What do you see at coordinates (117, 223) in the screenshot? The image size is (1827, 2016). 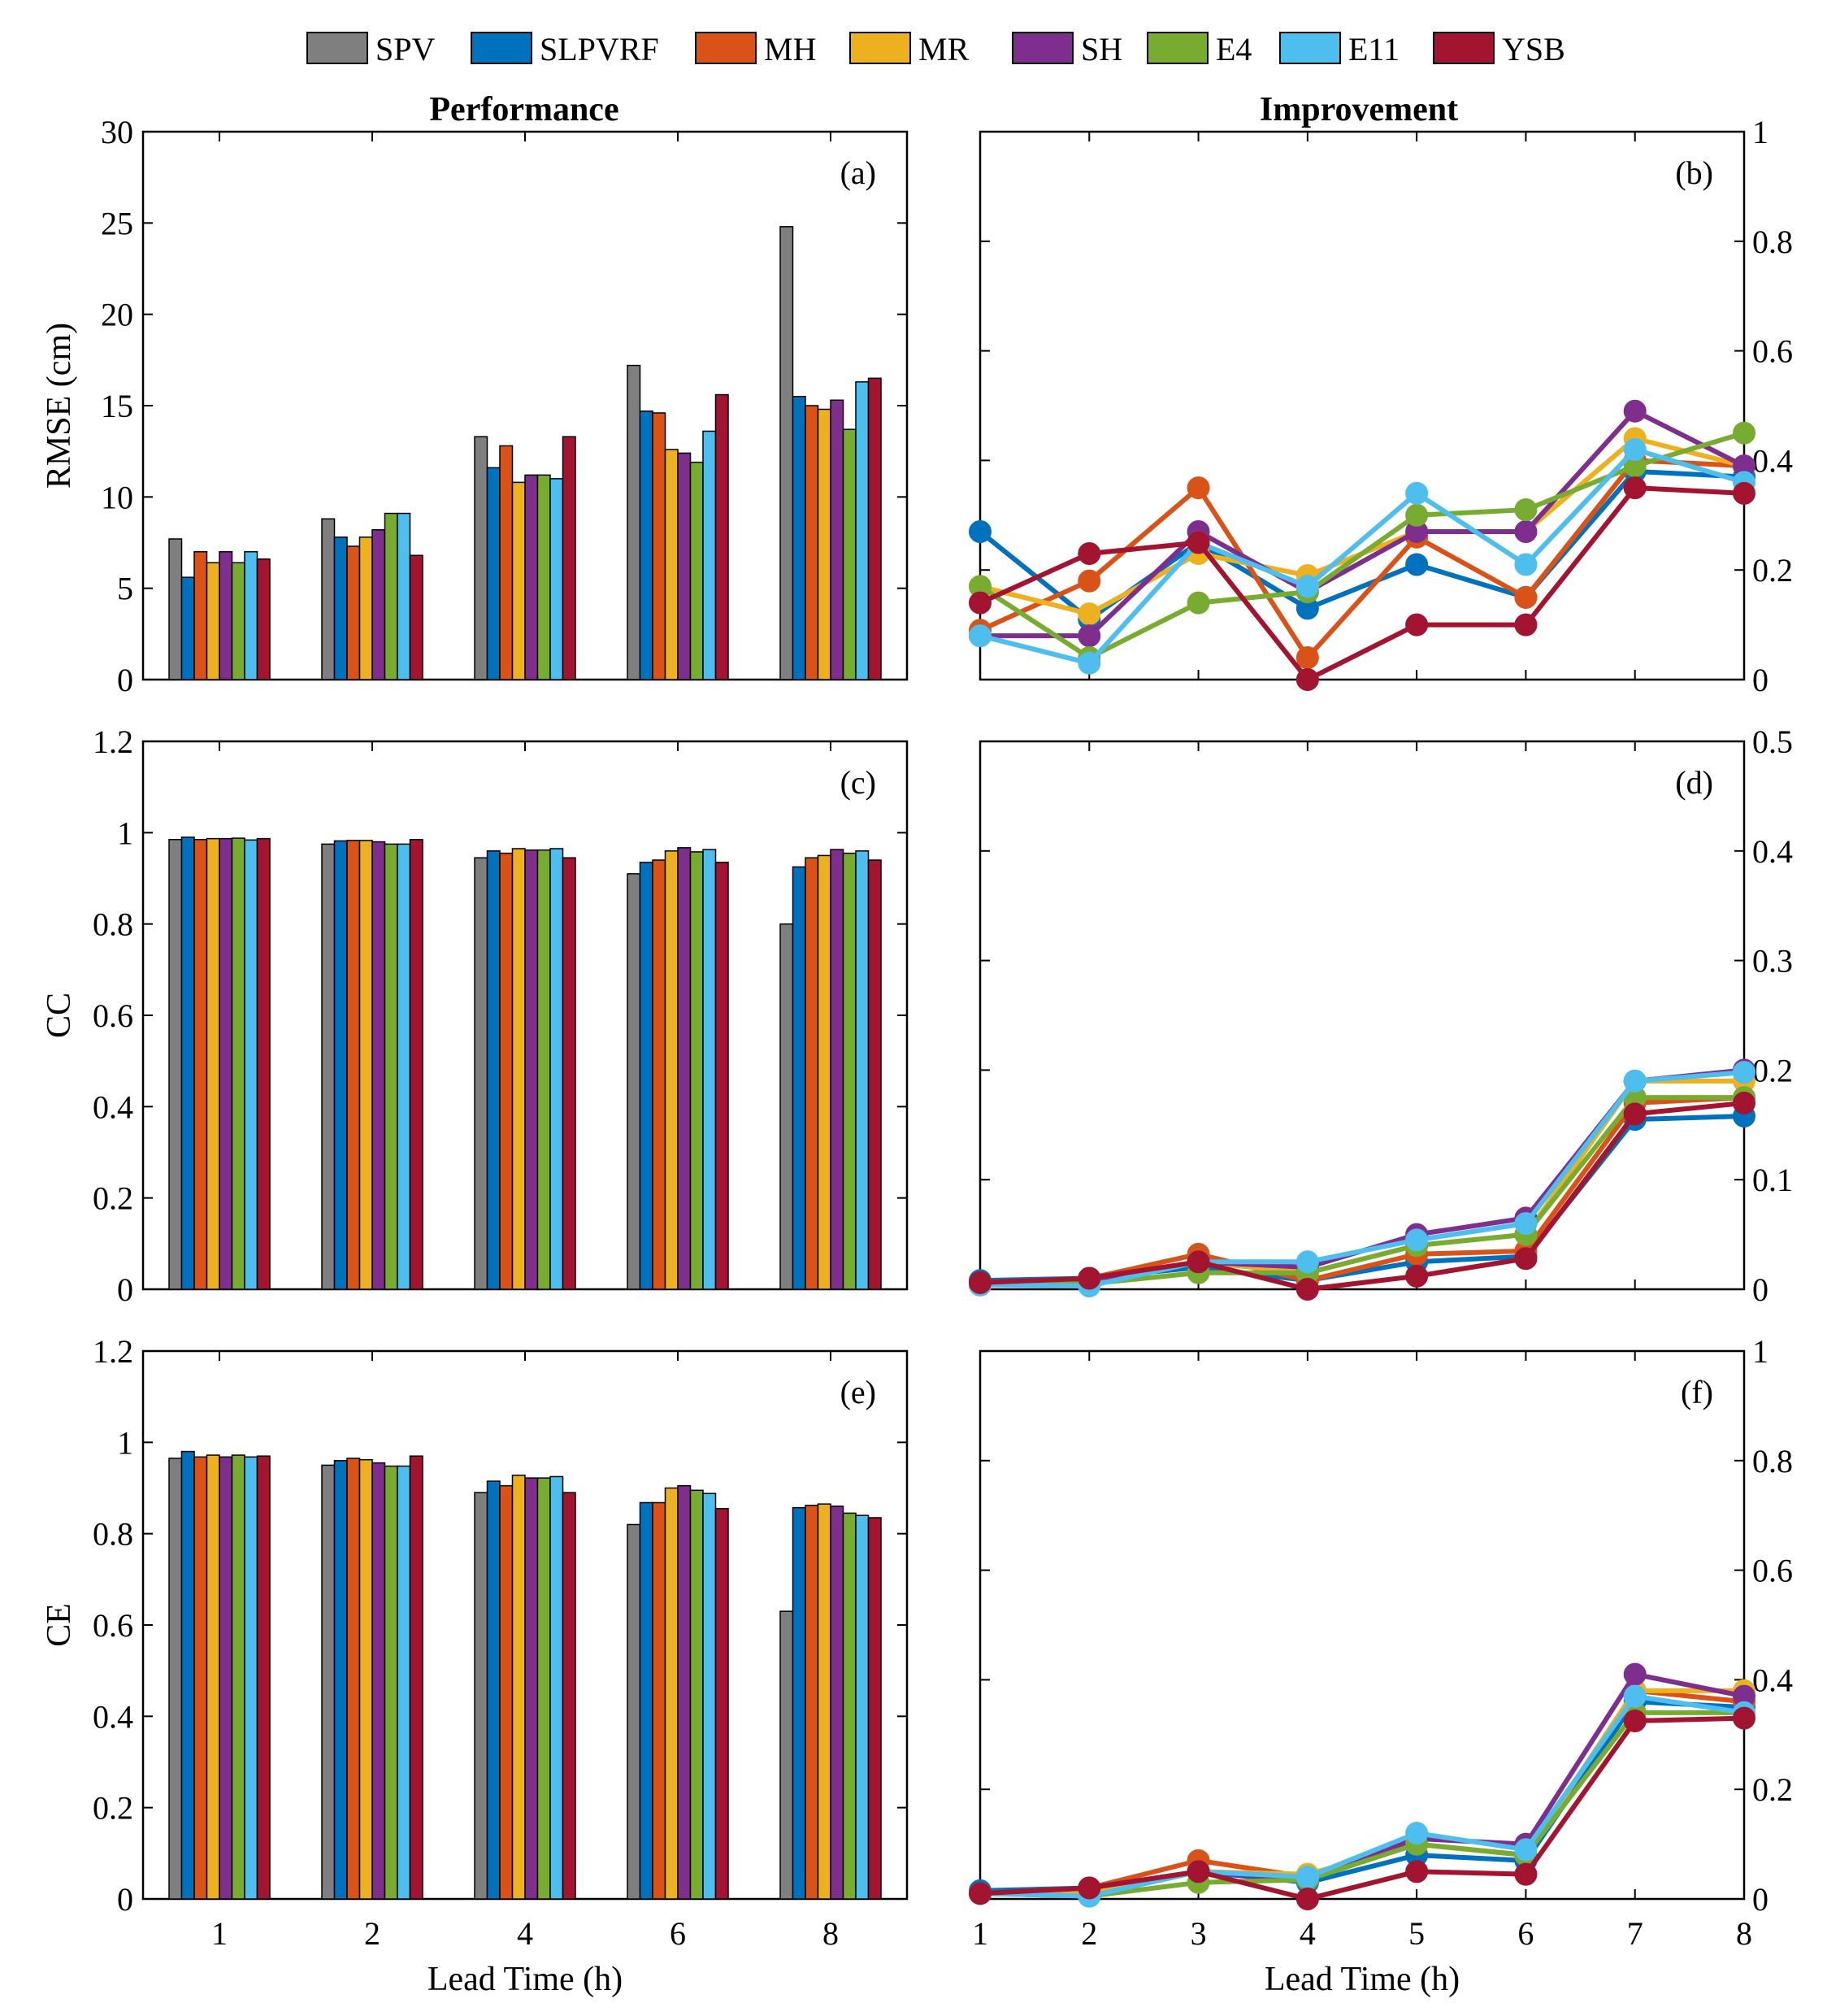 I see `ytick-label: 25` at bounding box center [117, 223].